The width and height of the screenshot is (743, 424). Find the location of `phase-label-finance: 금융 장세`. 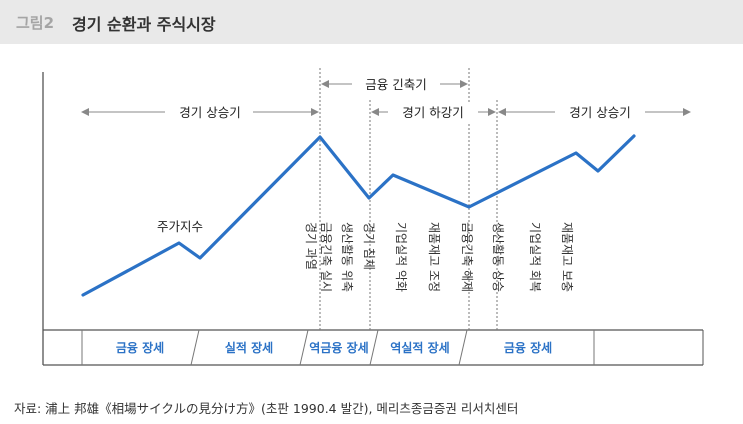

phase-label-finance: 금융 장세 is located at coordinates (140, 347).